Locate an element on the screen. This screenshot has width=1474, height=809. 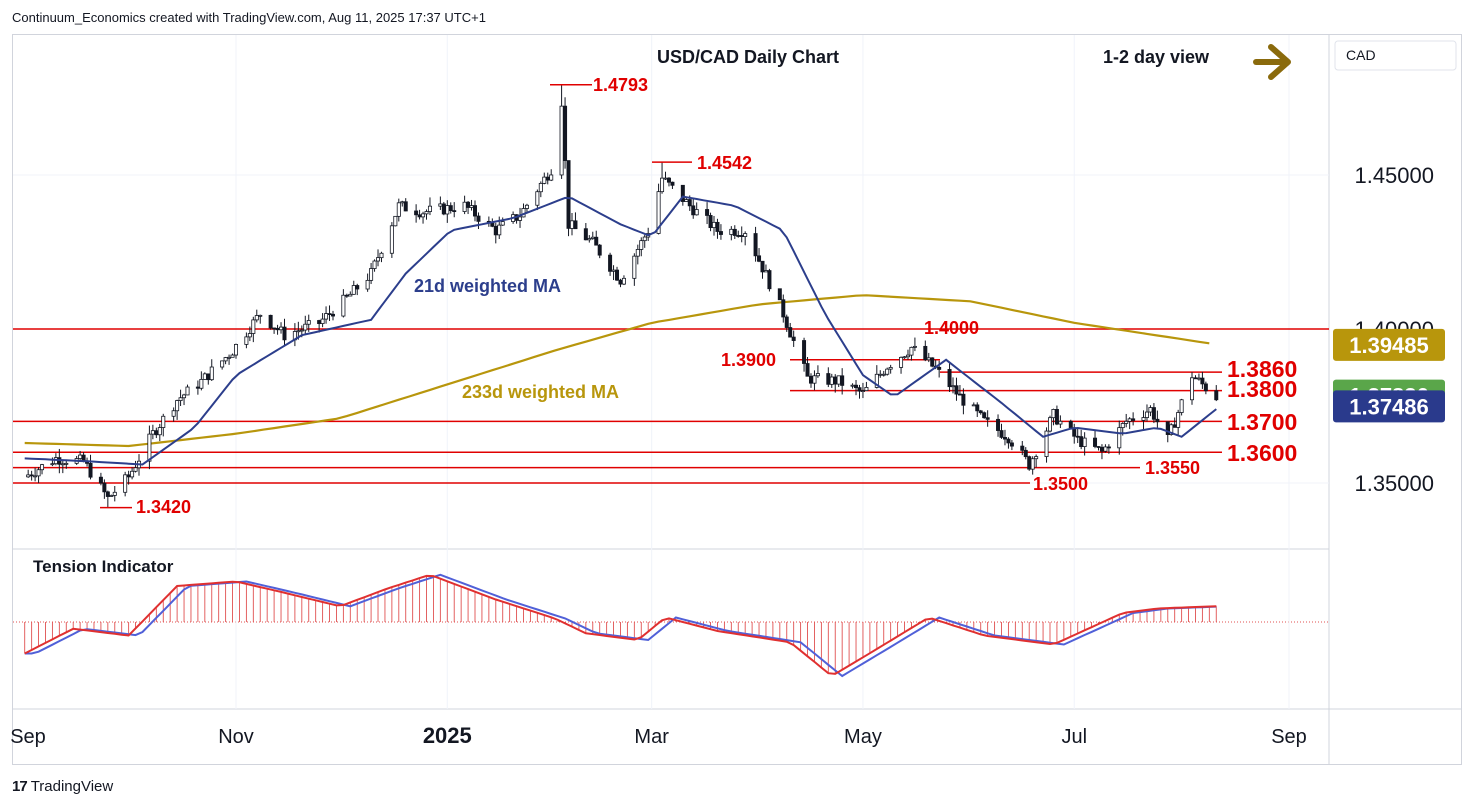
y-tick-label: 1.35000 is located at coordinates (1394, 483).